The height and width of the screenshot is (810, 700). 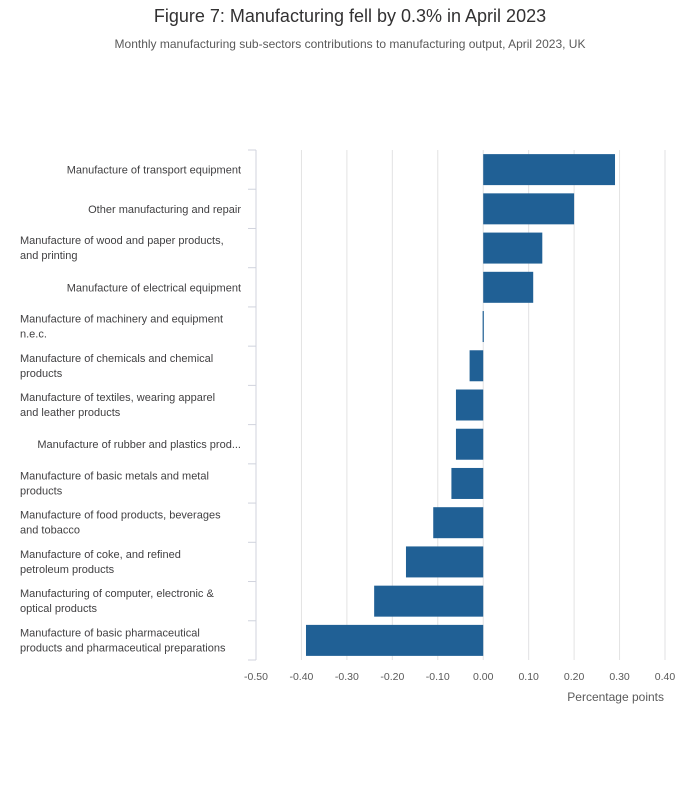 I want to click on category-label: Manufacture of chemicals and chemical, so click(x=116, y=359).